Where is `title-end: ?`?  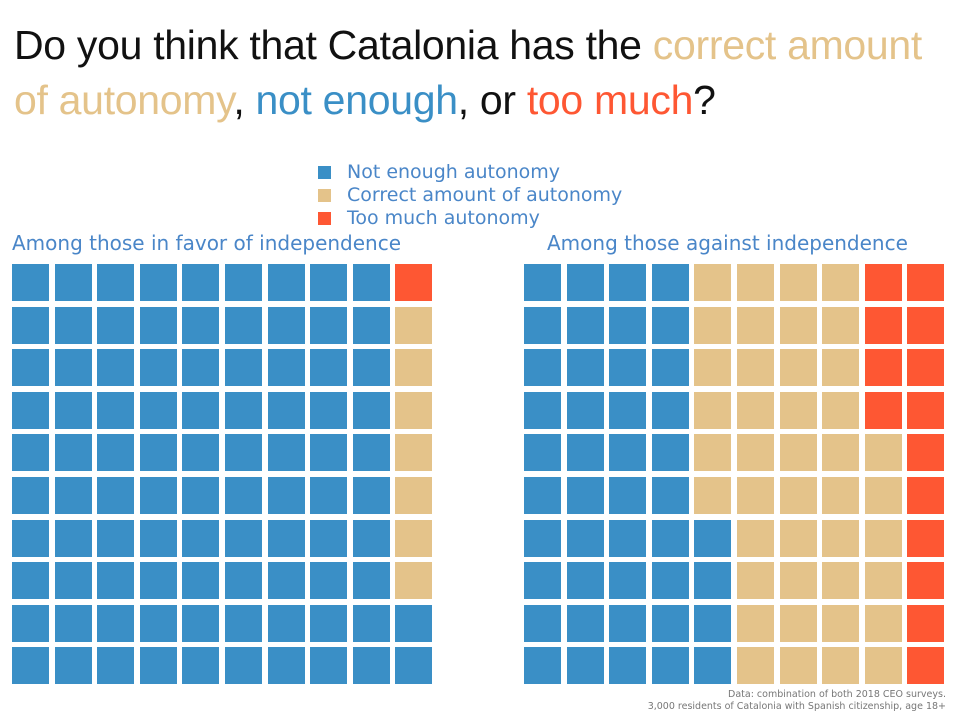
title-end: ? is located at coordinates (704, 100).